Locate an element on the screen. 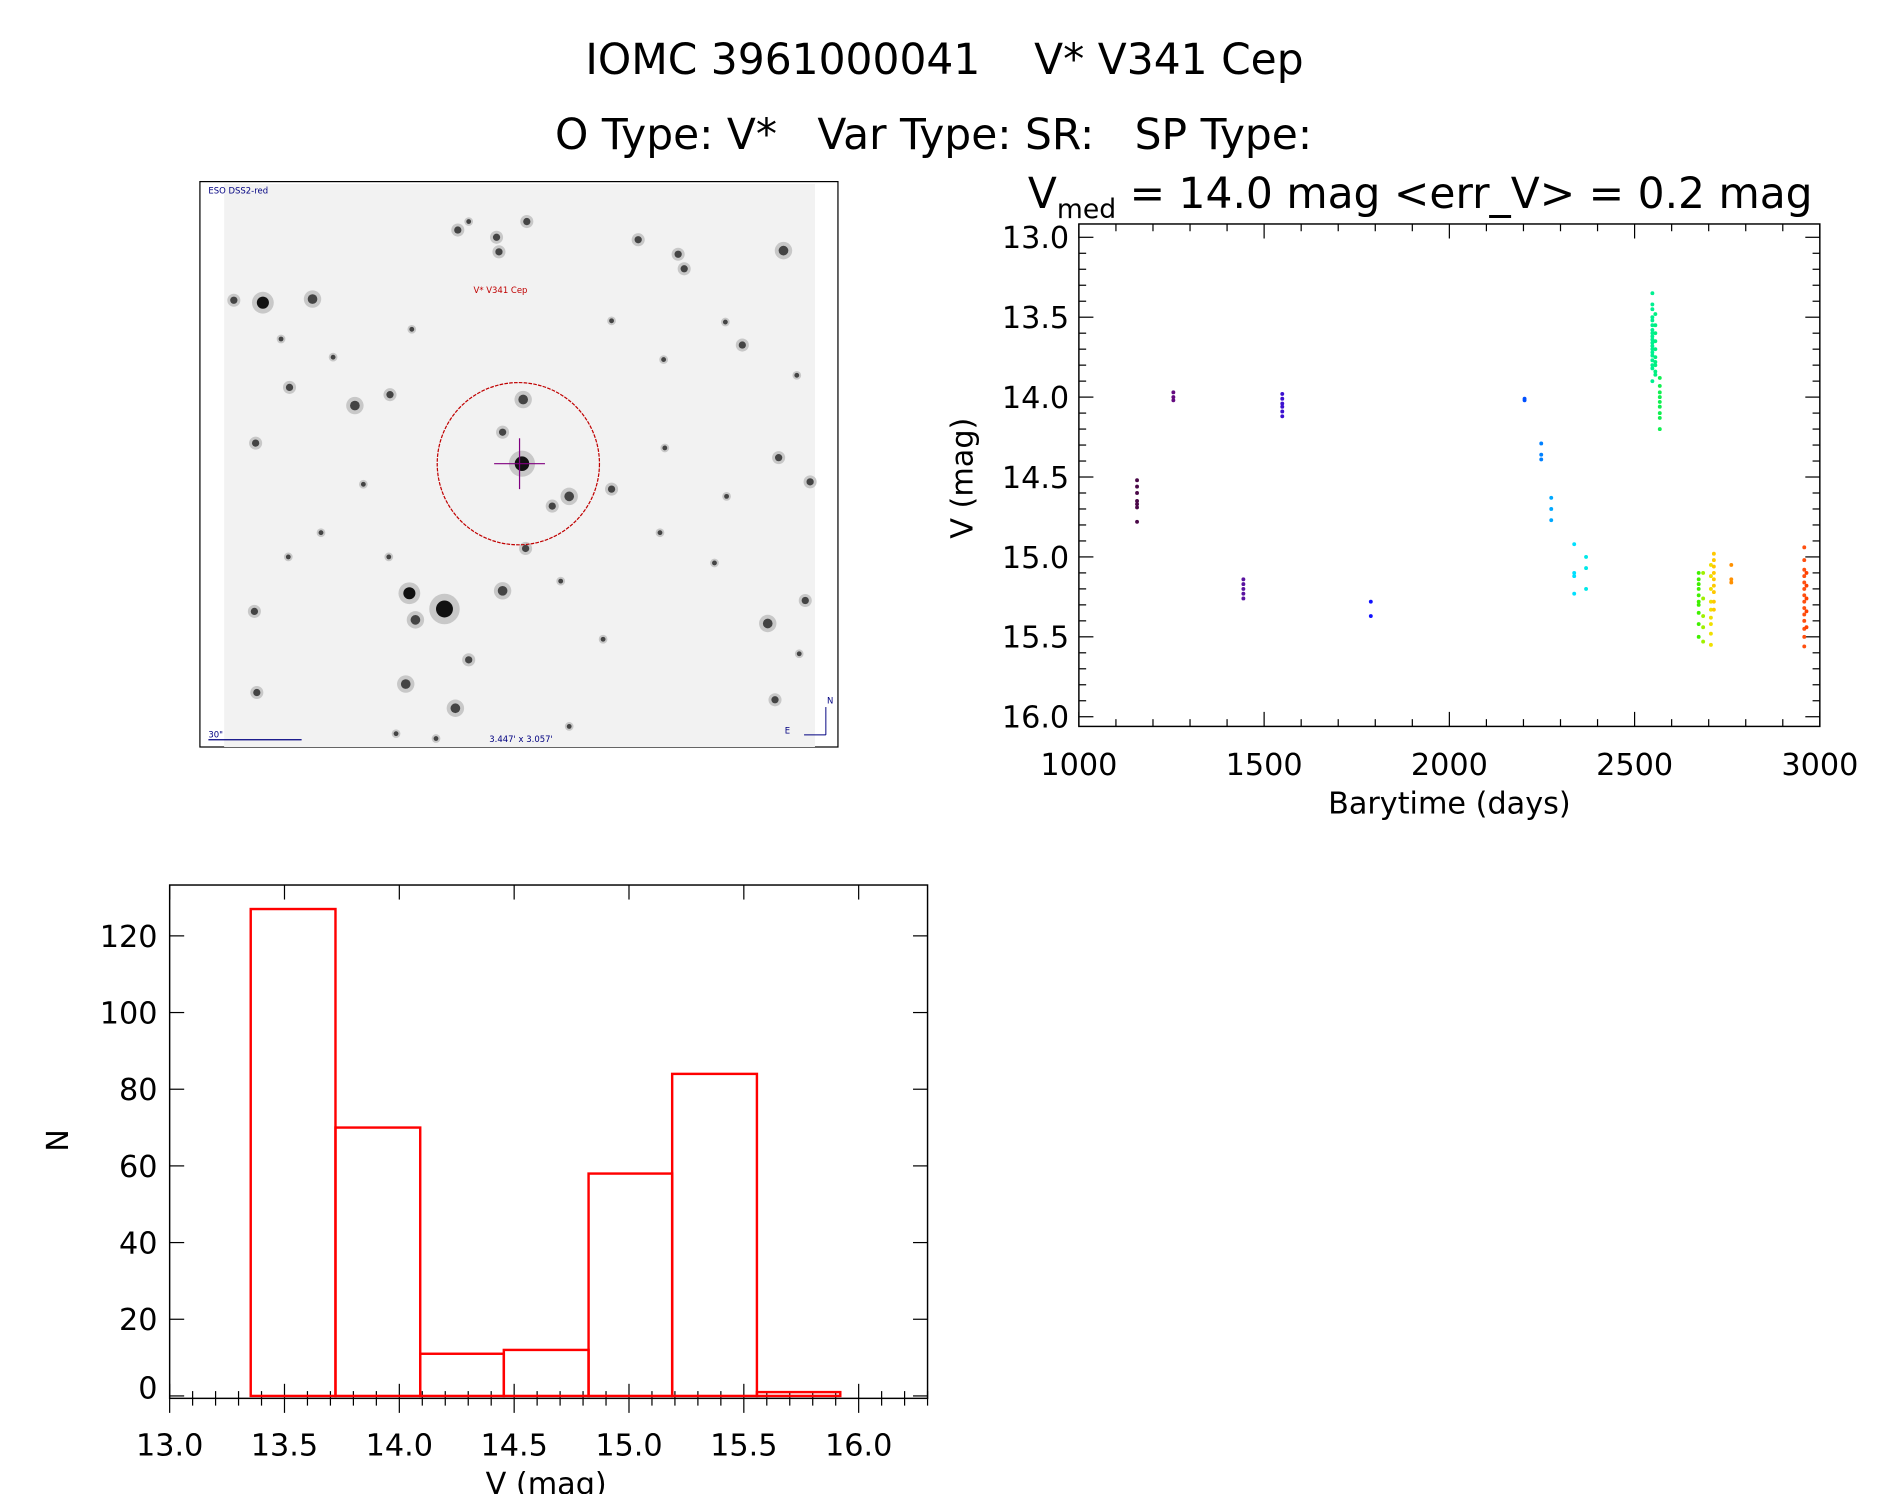 This screenshot has width=1889, height=1494. x-tick-label: 13.5 is located at coordinates (284, 1445).